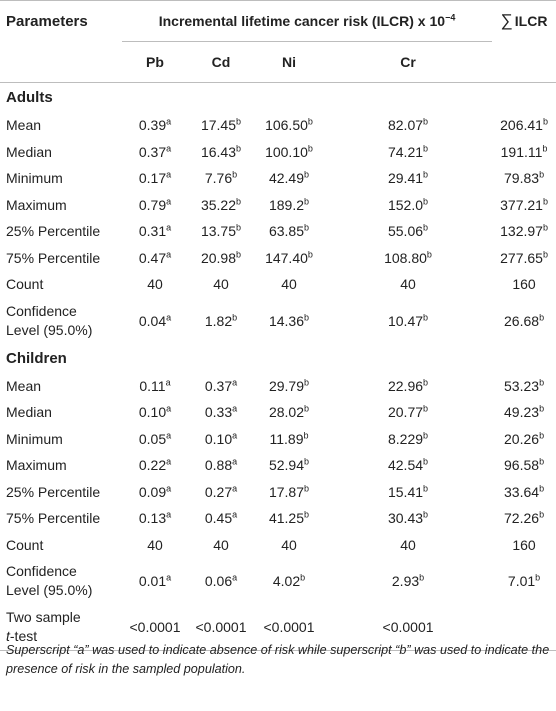 This screenshot has height=711, width=556. Describe the element at coordinates (408, 125) in the screenshot. I see `table-cell: 82.07b` at that location.